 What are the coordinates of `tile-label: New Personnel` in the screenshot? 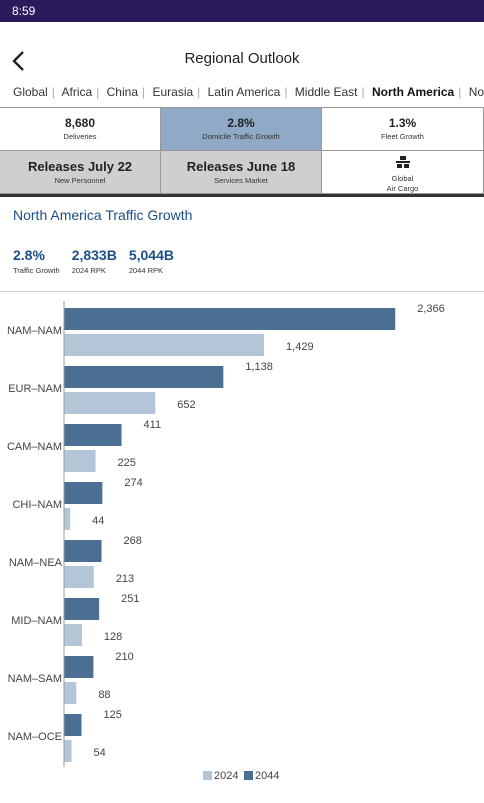 It's located at (80, 180).